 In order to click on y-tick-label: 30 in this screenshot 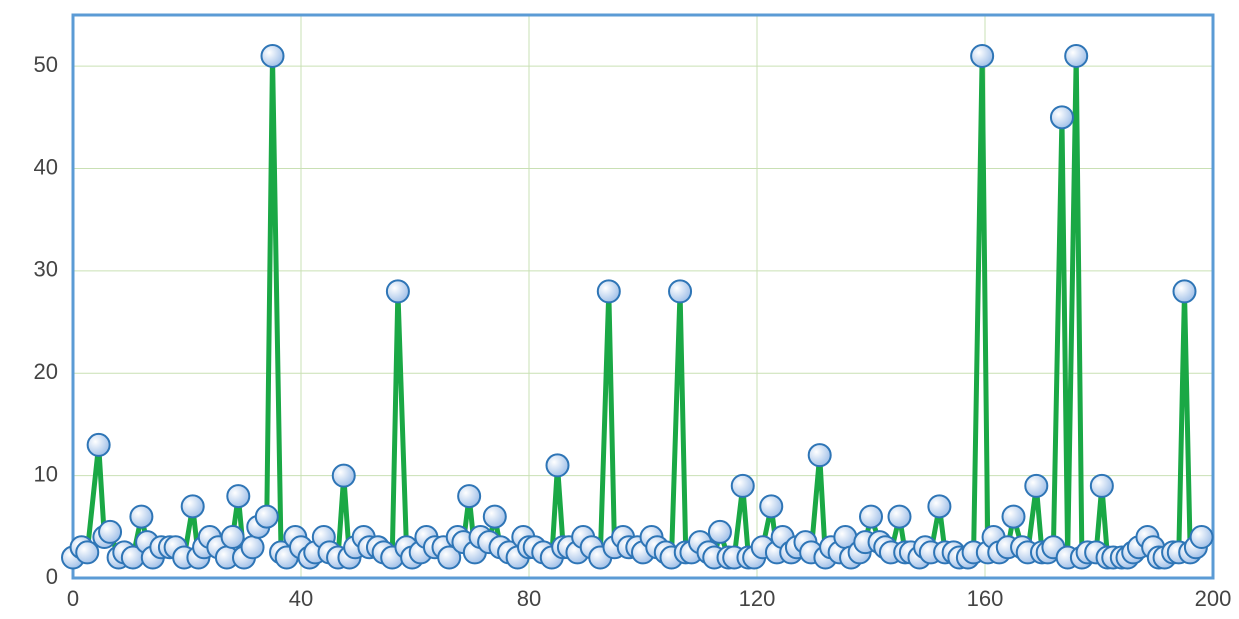, I will do `click(46, 269)`.